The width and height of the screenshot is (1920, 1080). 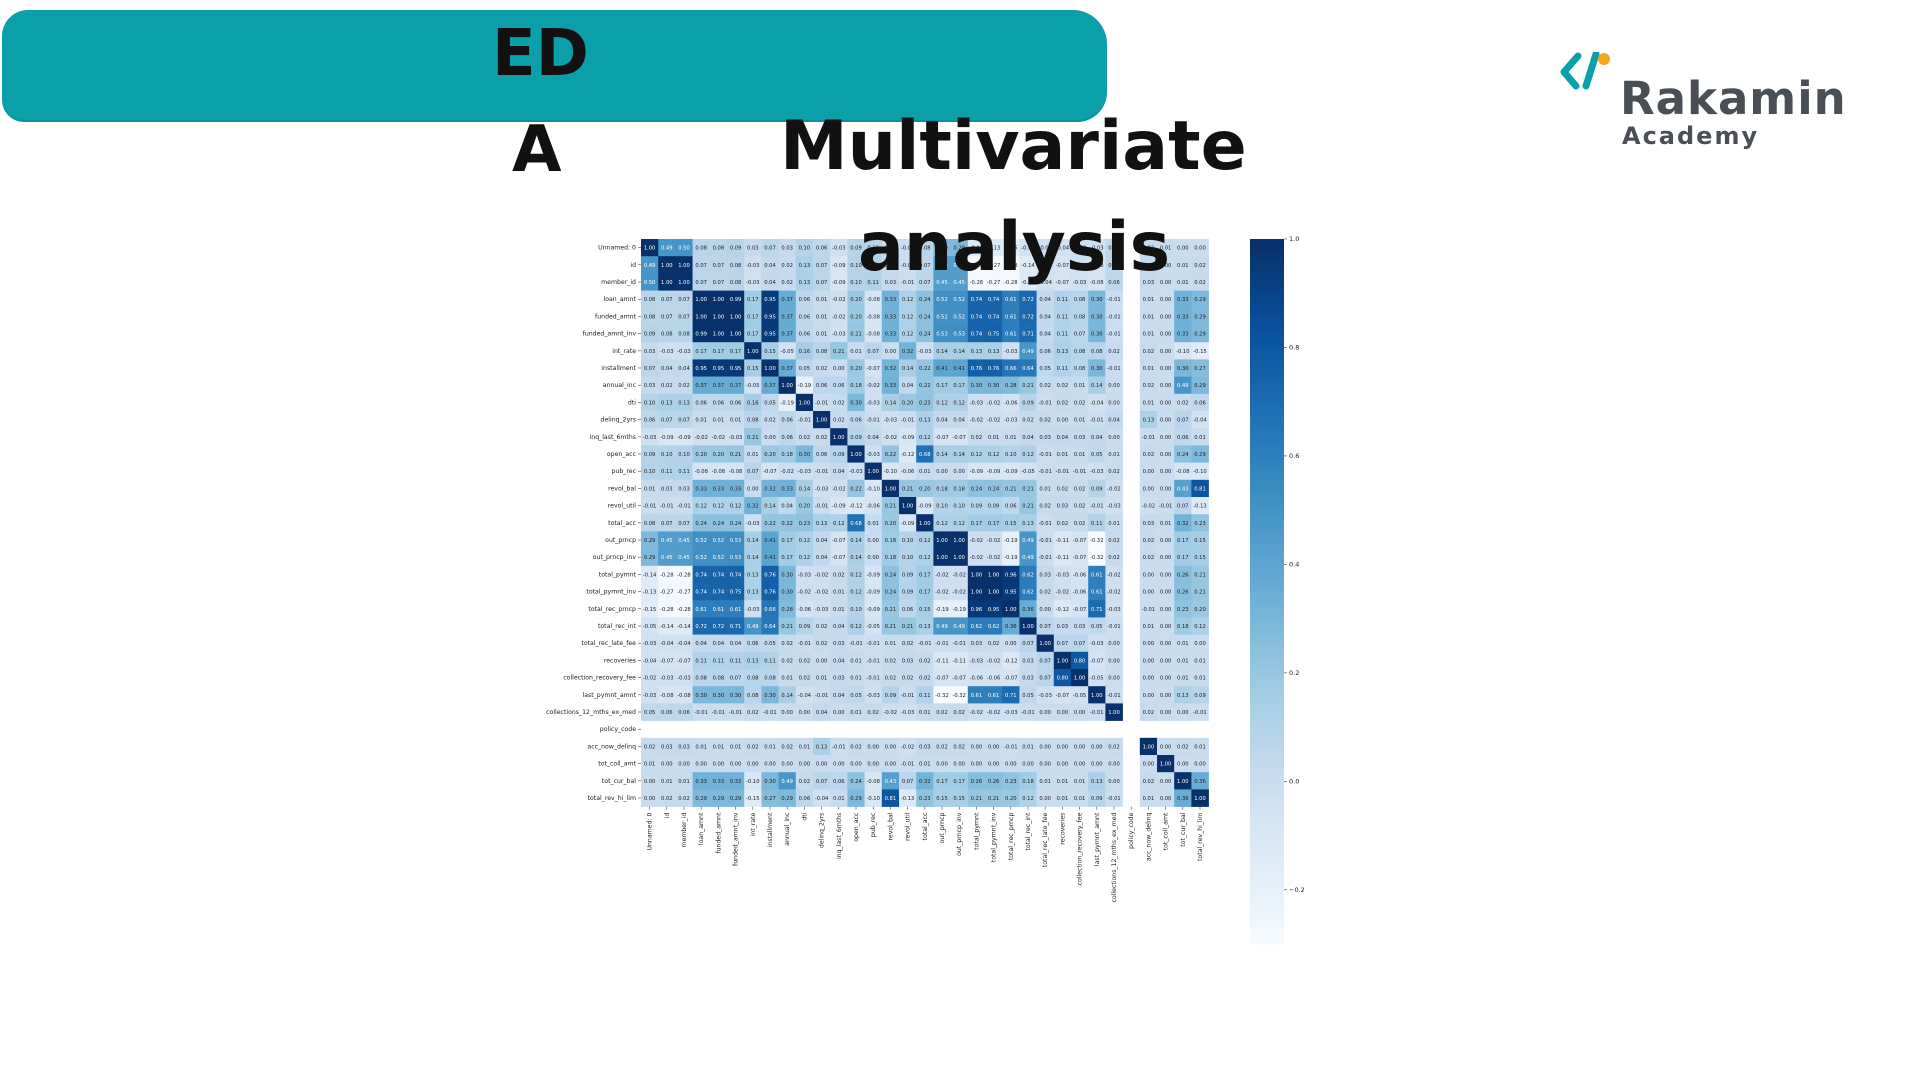 I want to click on cell-value: 0.29, so click(x=1200, y=386).